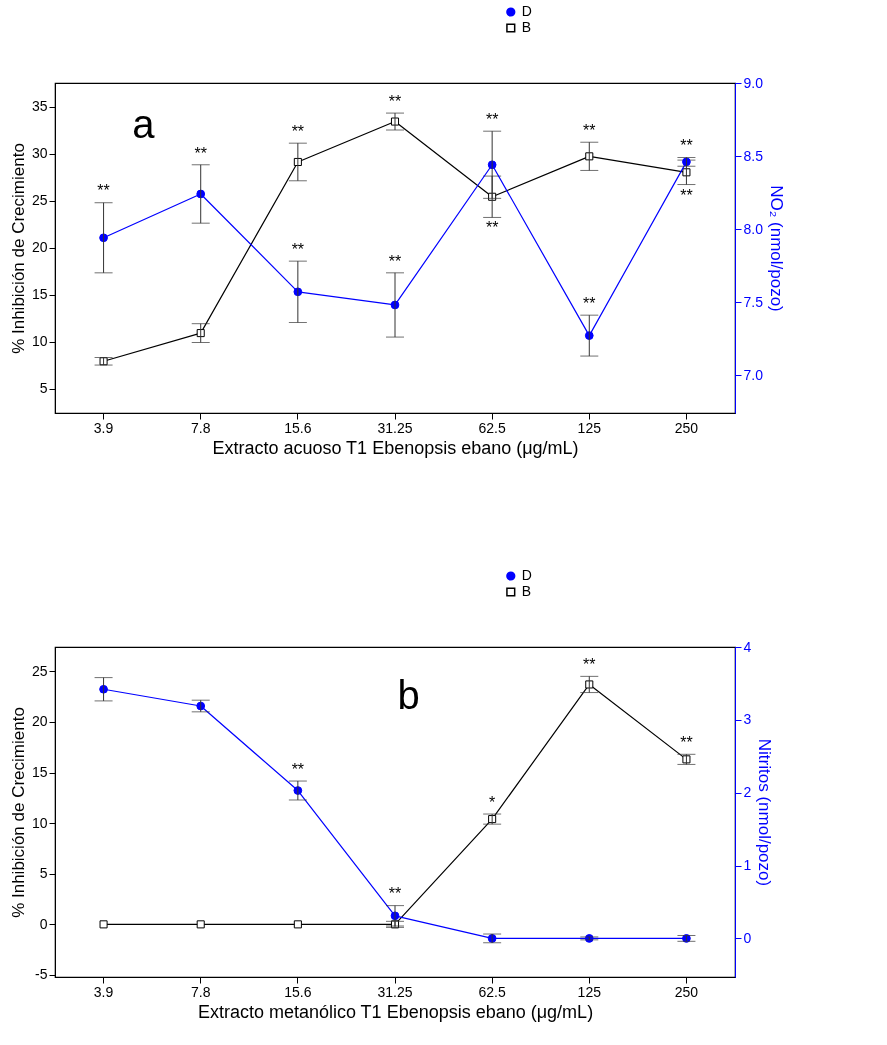 The image size is (887, 1045). What do you see at coordinates (39, 153) in the screenshot?
I see `y-tick-label: 30` at bounding box center [39, 153].